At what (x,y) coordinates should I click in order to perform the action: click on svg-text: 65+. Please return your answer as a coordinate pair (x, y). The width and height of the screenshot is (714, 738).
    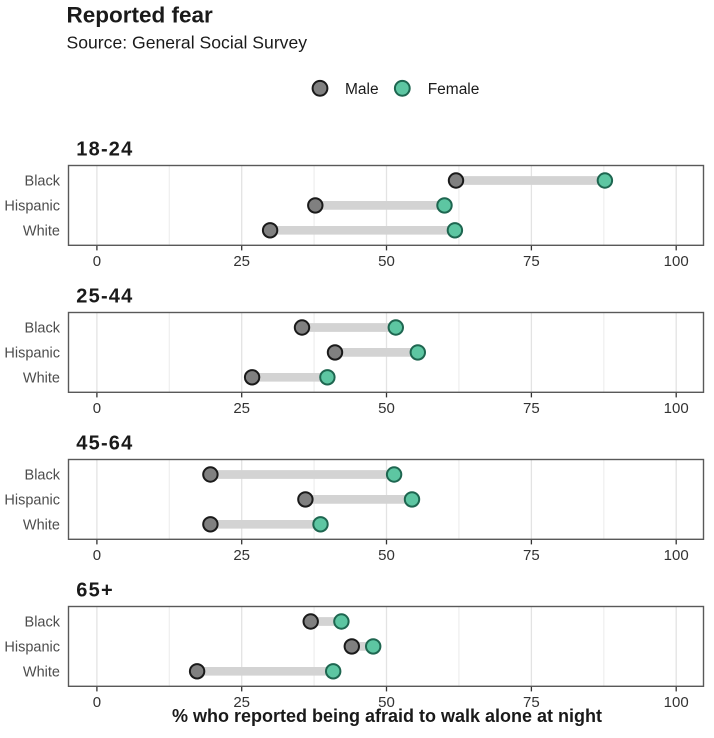
    Looking at the image, I should click on (95, 590).